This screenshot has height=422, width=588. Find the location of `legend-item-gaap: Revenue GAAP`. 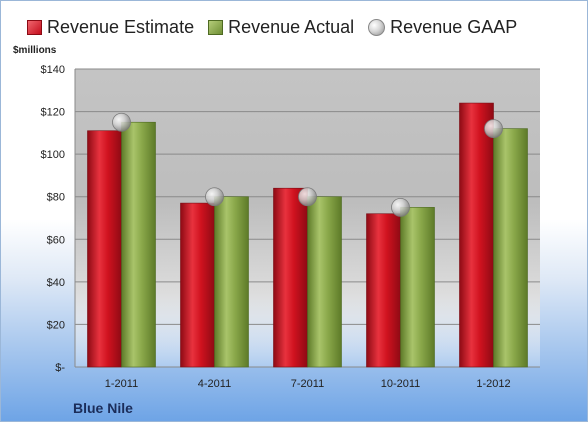

legend-item-gaap: Revenue GAAP is located at coordinates (442, 27).